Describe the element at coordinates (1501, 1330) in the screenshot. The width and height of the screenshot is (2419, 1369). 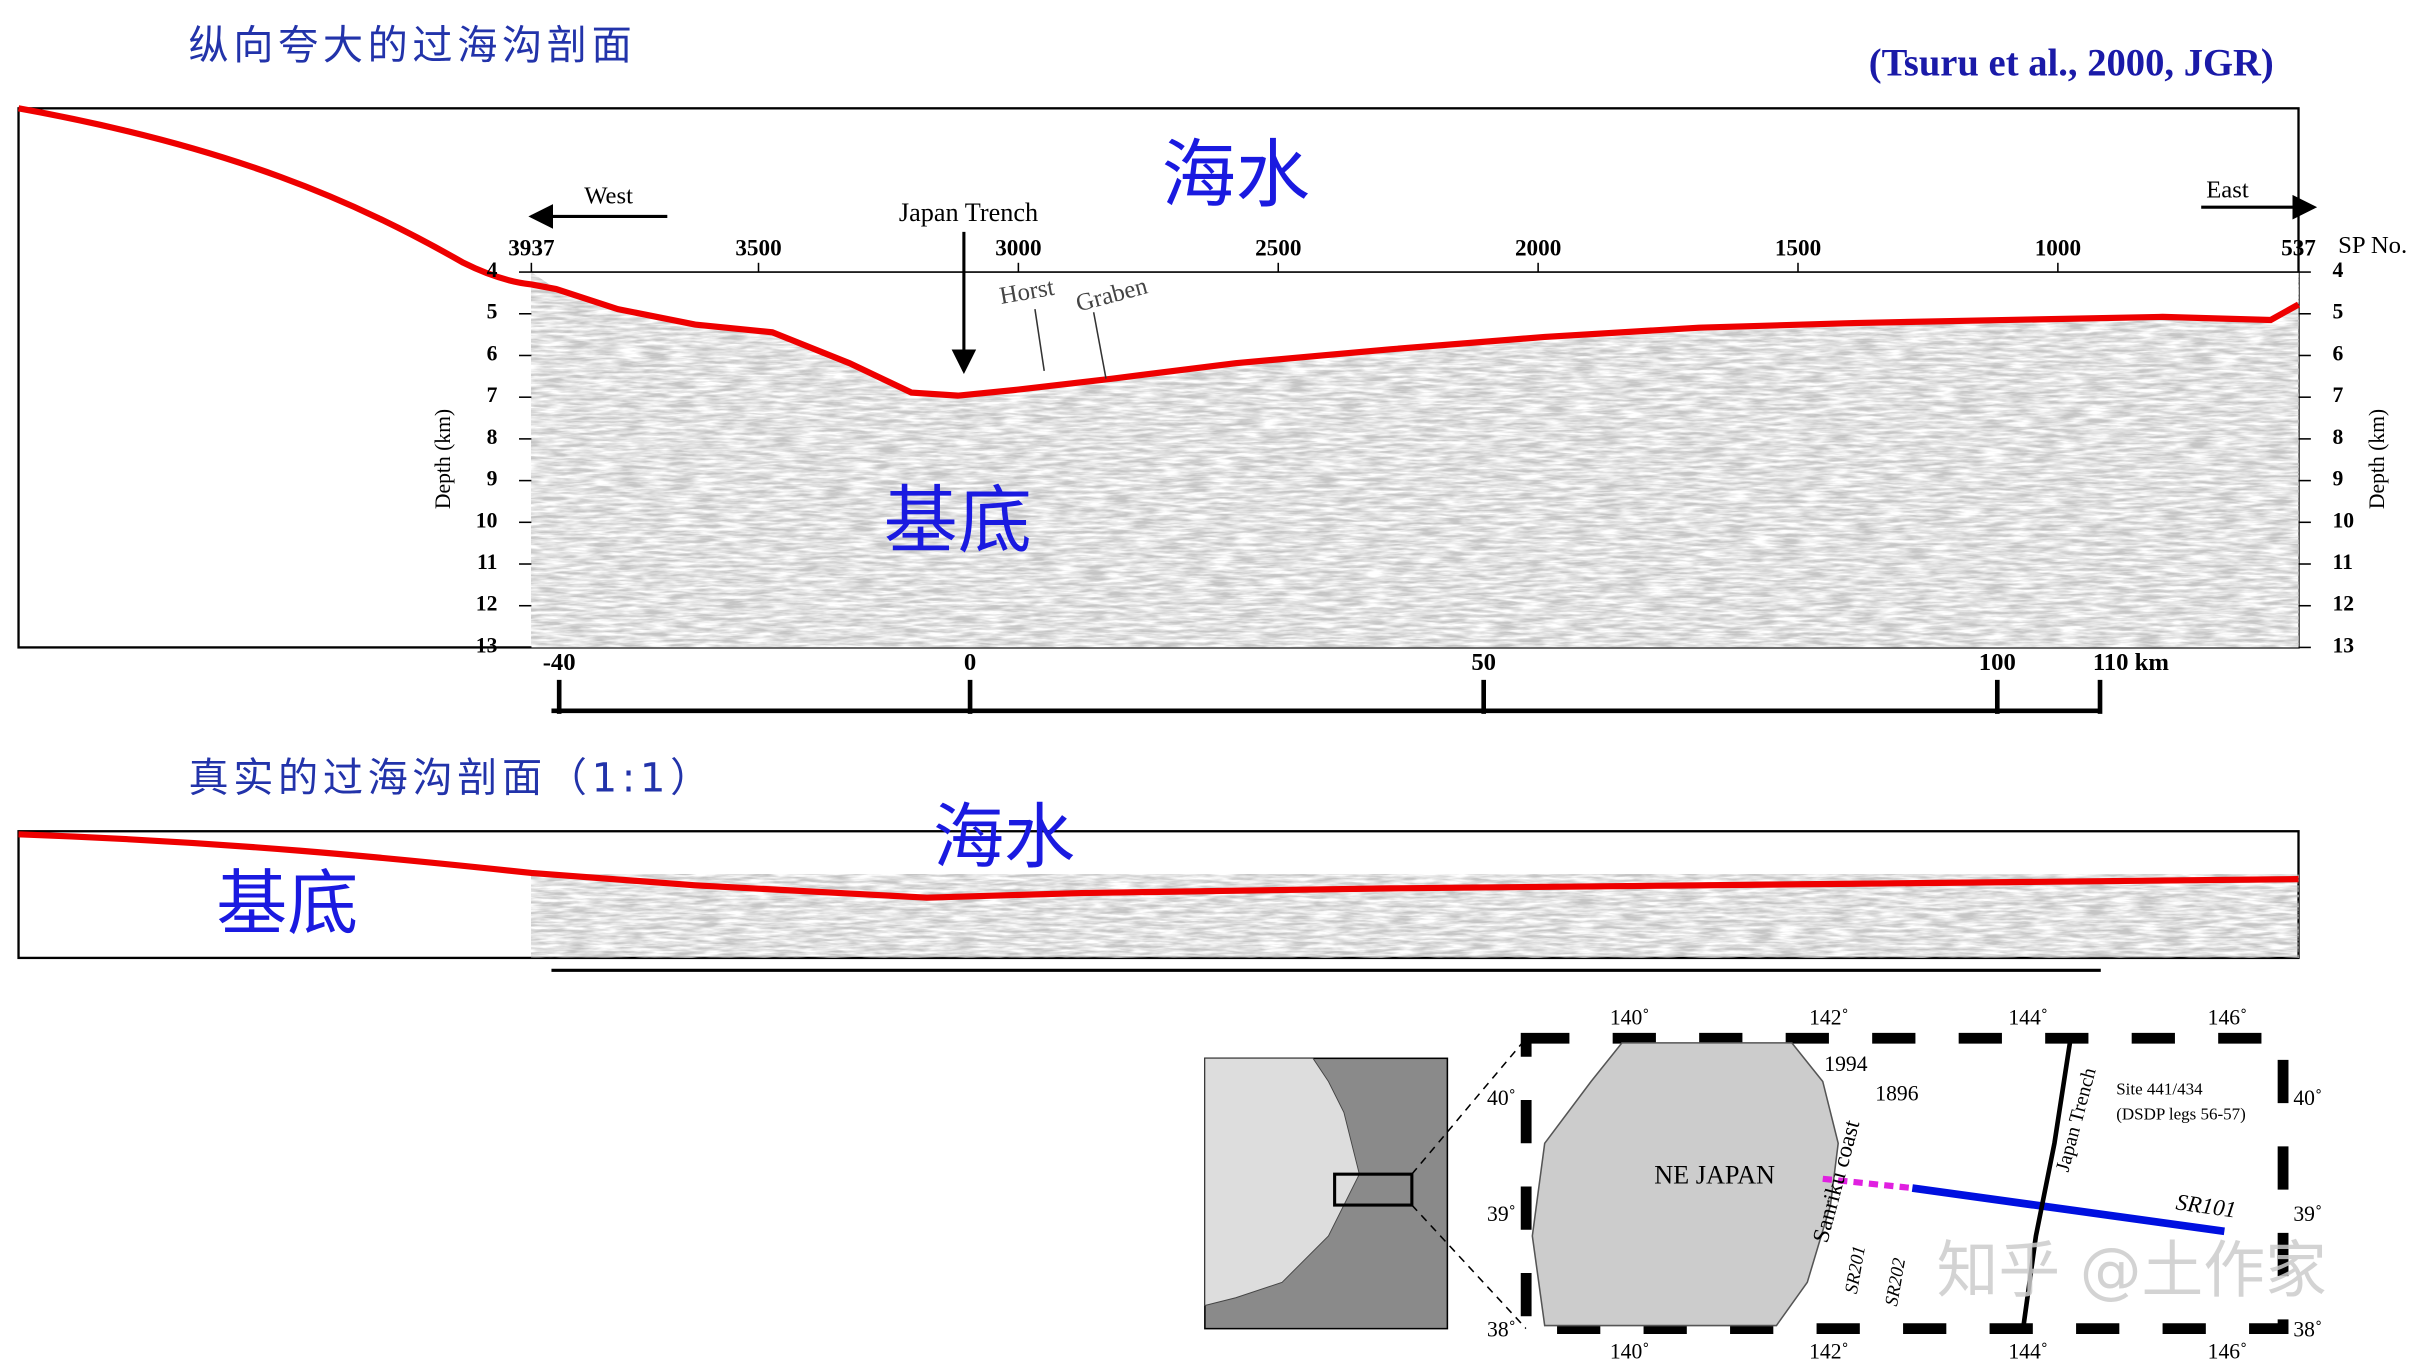
I see `lat-label: 38˚` at that location.